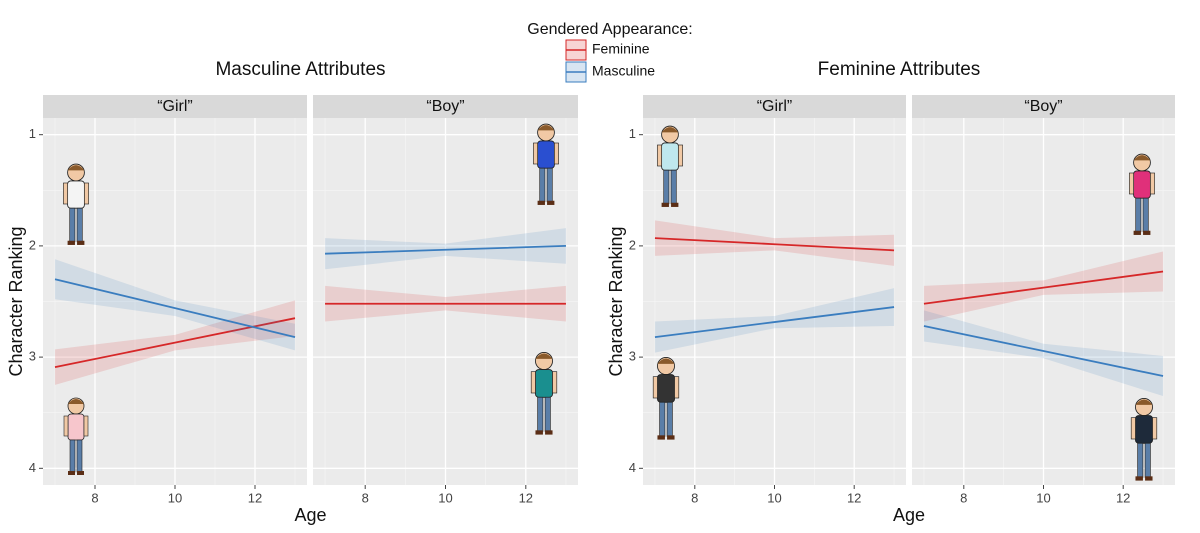 The image size is (1200, 533). I want to click on legend: Feminine Masculine, so click(610, 61).